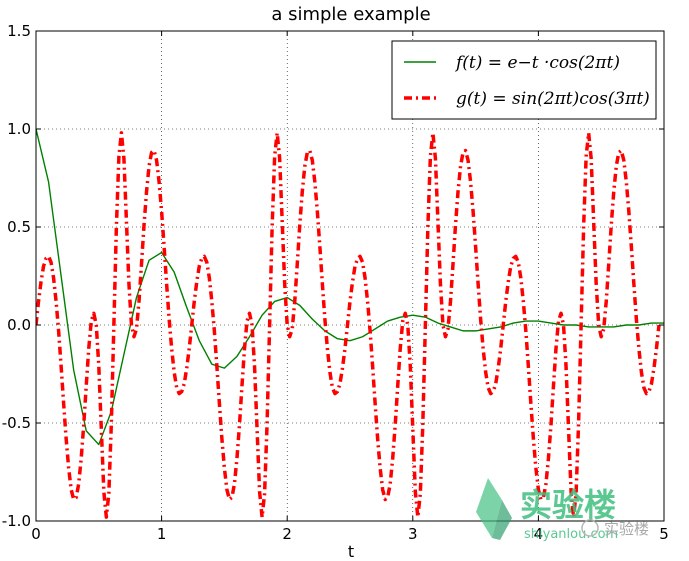 The image size is (689, 561). I want to click on chart-title: a simple example, so click(350, 14).